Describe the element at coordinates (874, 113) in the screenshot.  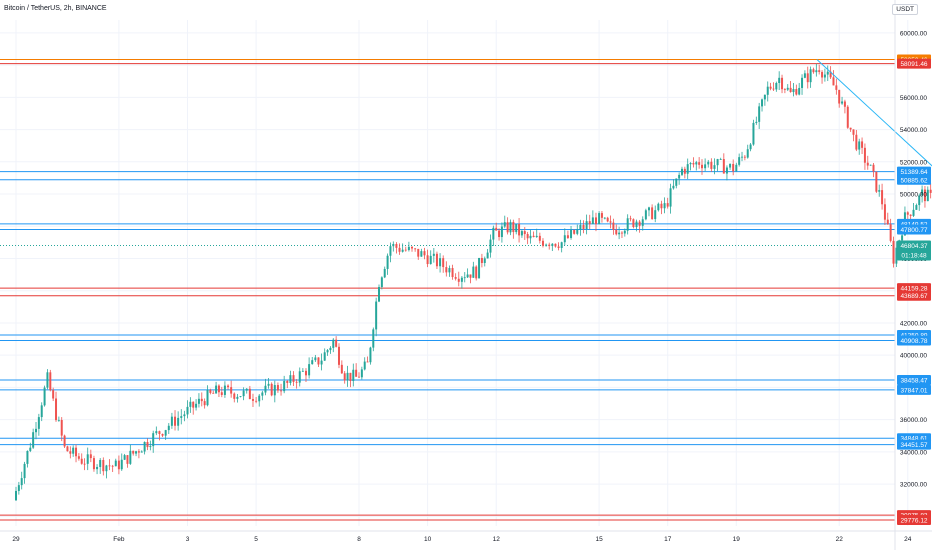
I see `trendline` at that location.